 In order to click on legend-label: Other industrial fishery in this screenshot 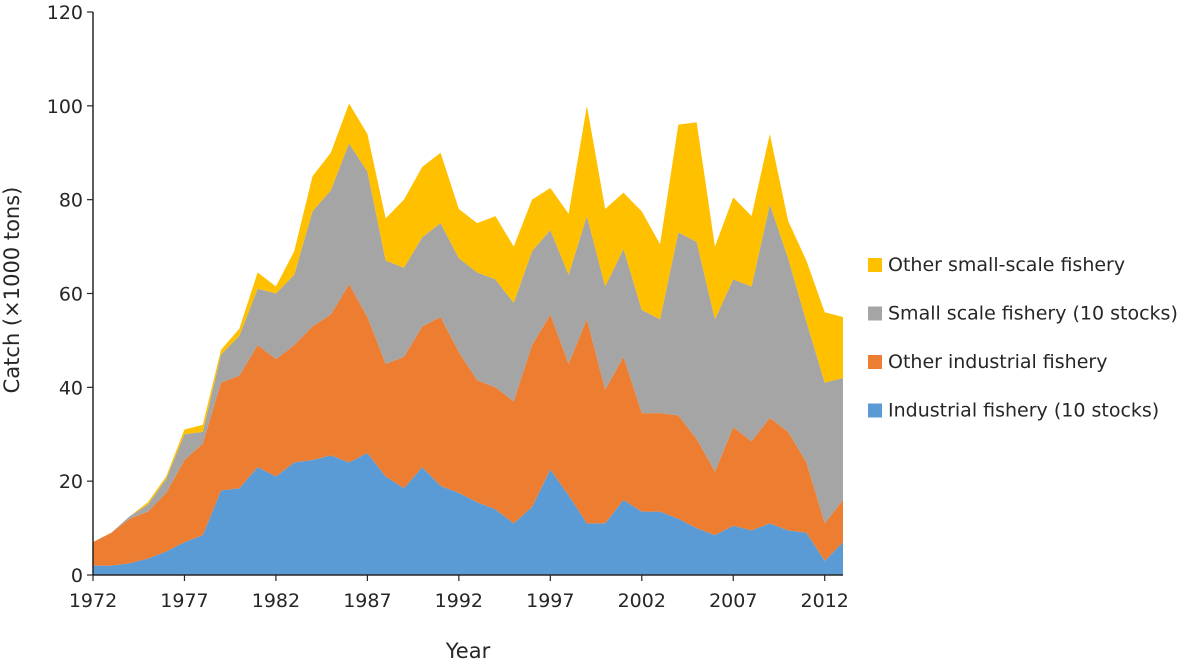, I will do `click(997, 362)`.